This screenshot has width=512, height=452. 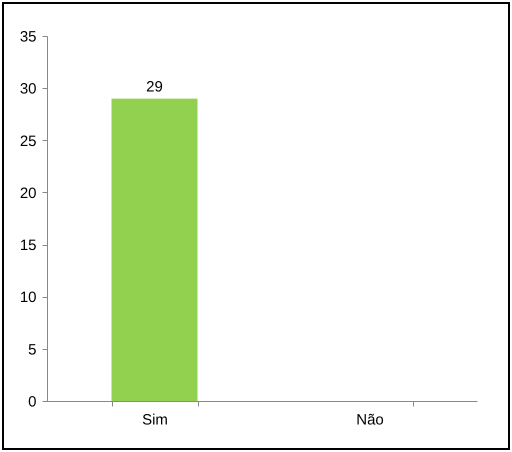 What do you see at coordinates (28, 193) in the screenshot?
I see `y-tick-label: 20` at bounding box center [28, 193].